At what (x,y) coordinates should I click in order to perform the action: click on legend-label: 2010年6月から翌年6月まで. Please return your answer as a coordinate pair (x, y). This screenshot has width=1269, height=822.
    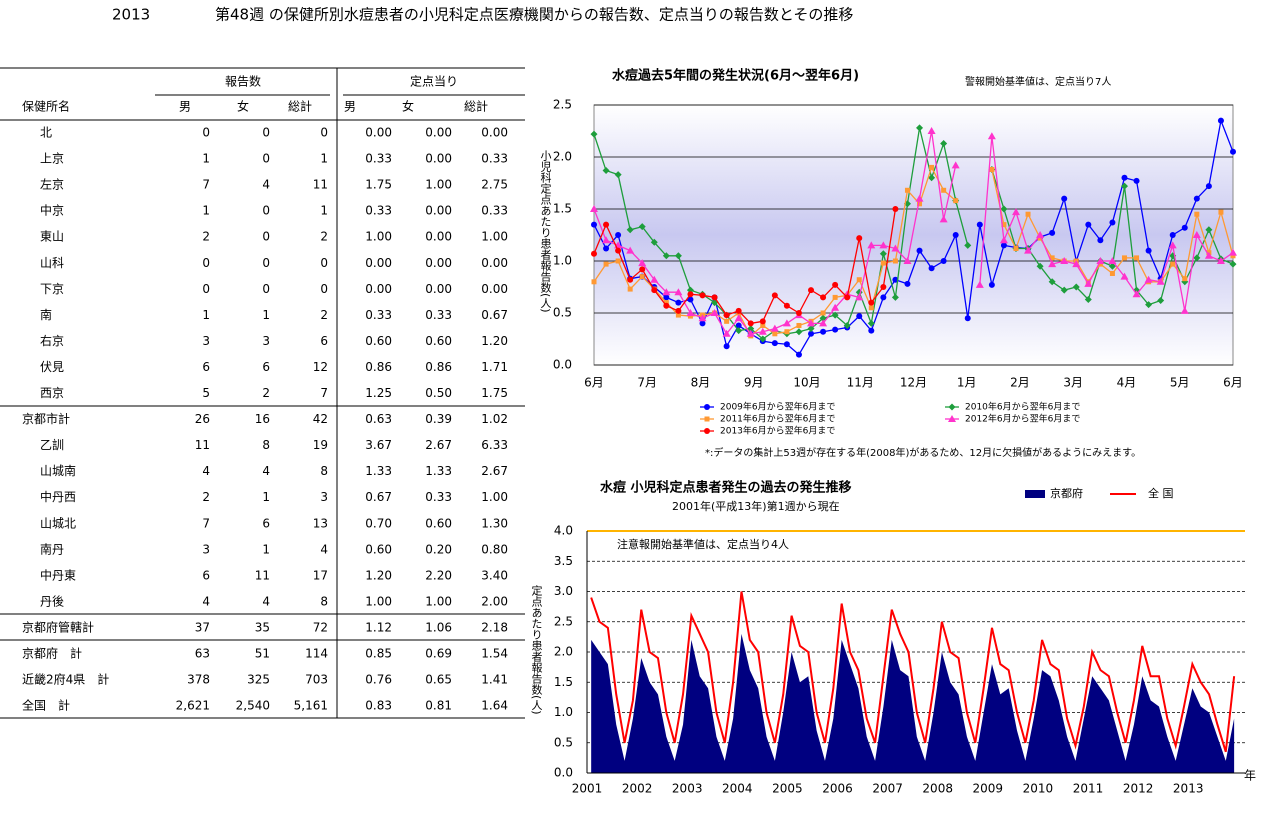
    Looking at the image, I should click on (1022, 407).